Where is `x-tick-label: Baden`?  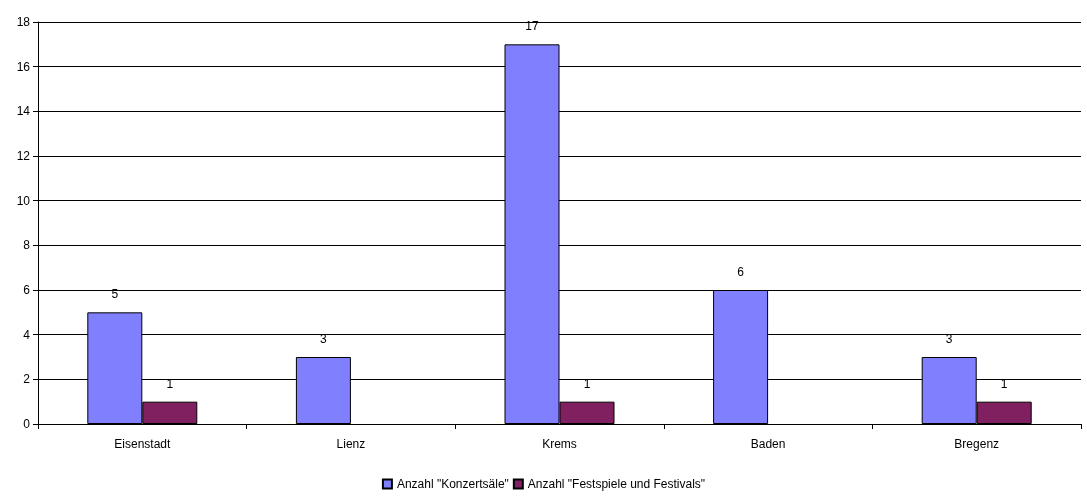
x-tick-label: Baden is located at coordinates (768, 444).